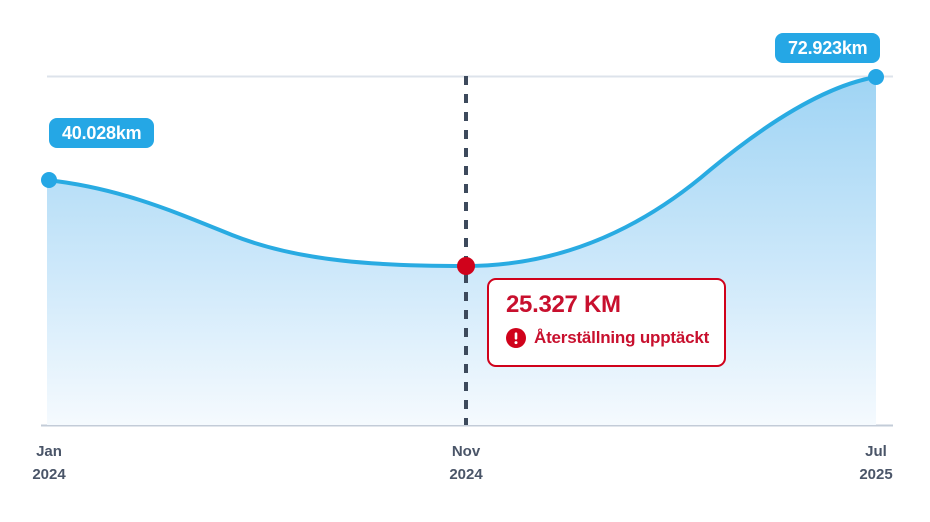 The width and height of the screenshot is (930, 522). I want to click on anomaly-message-row: Återställning upptäckt, so click(615, 338).